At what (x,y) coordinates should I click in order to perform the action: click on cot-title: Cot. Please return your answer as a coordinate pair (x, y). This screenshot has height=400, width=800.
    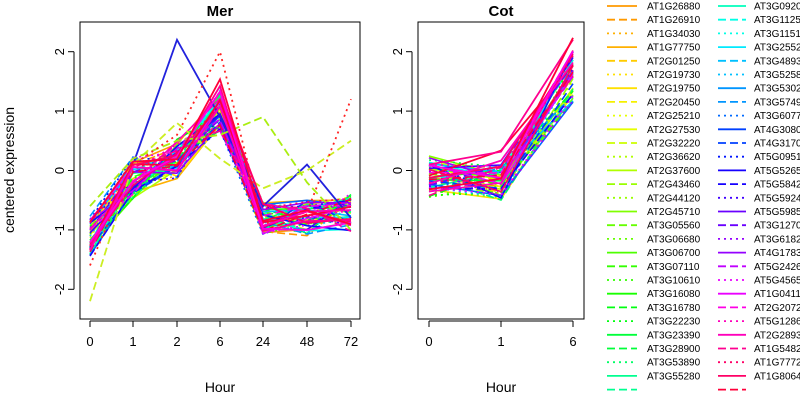
    Looking at the image, I should click on (501, 11).